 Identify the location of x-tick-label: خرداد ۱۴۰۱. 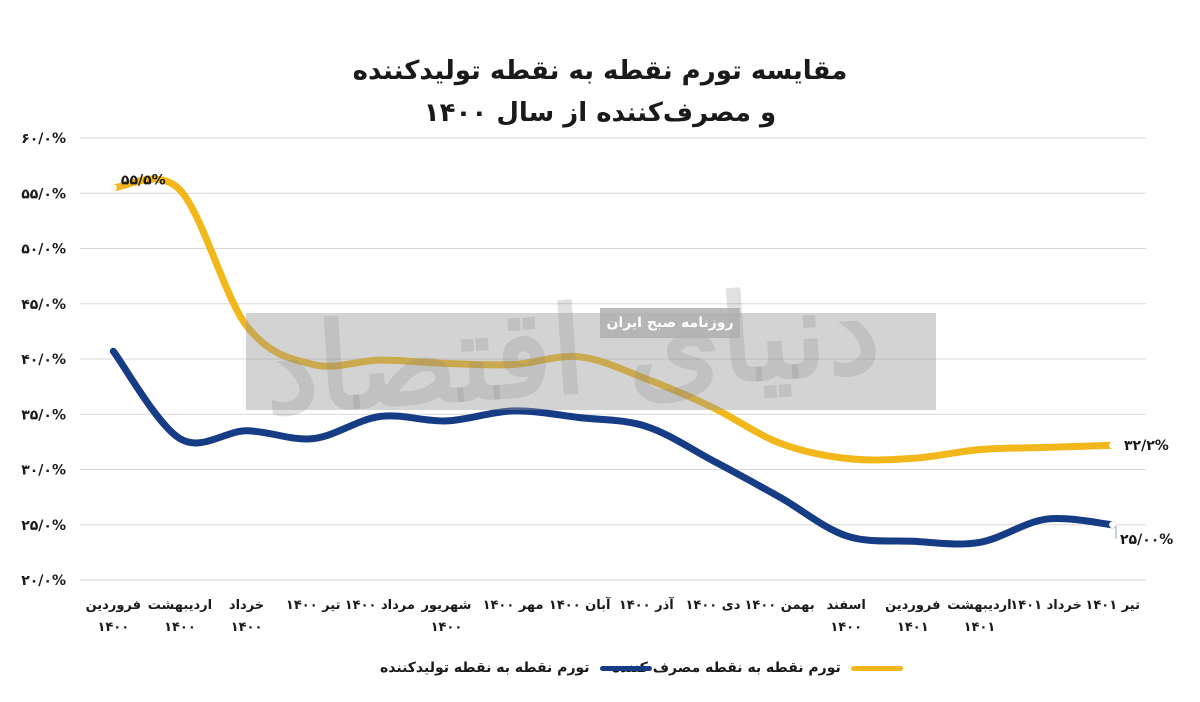
(1046, 605).